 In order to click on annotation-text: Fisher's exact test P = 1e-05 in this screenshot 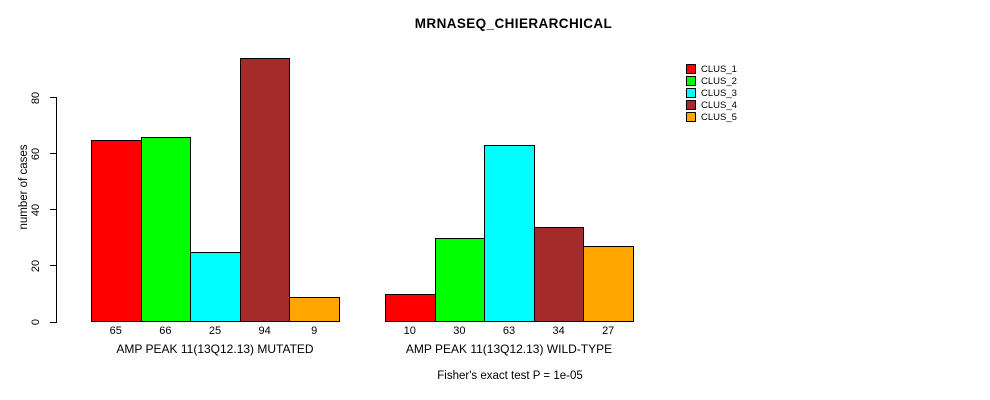, I will do `click(510, 376)`.